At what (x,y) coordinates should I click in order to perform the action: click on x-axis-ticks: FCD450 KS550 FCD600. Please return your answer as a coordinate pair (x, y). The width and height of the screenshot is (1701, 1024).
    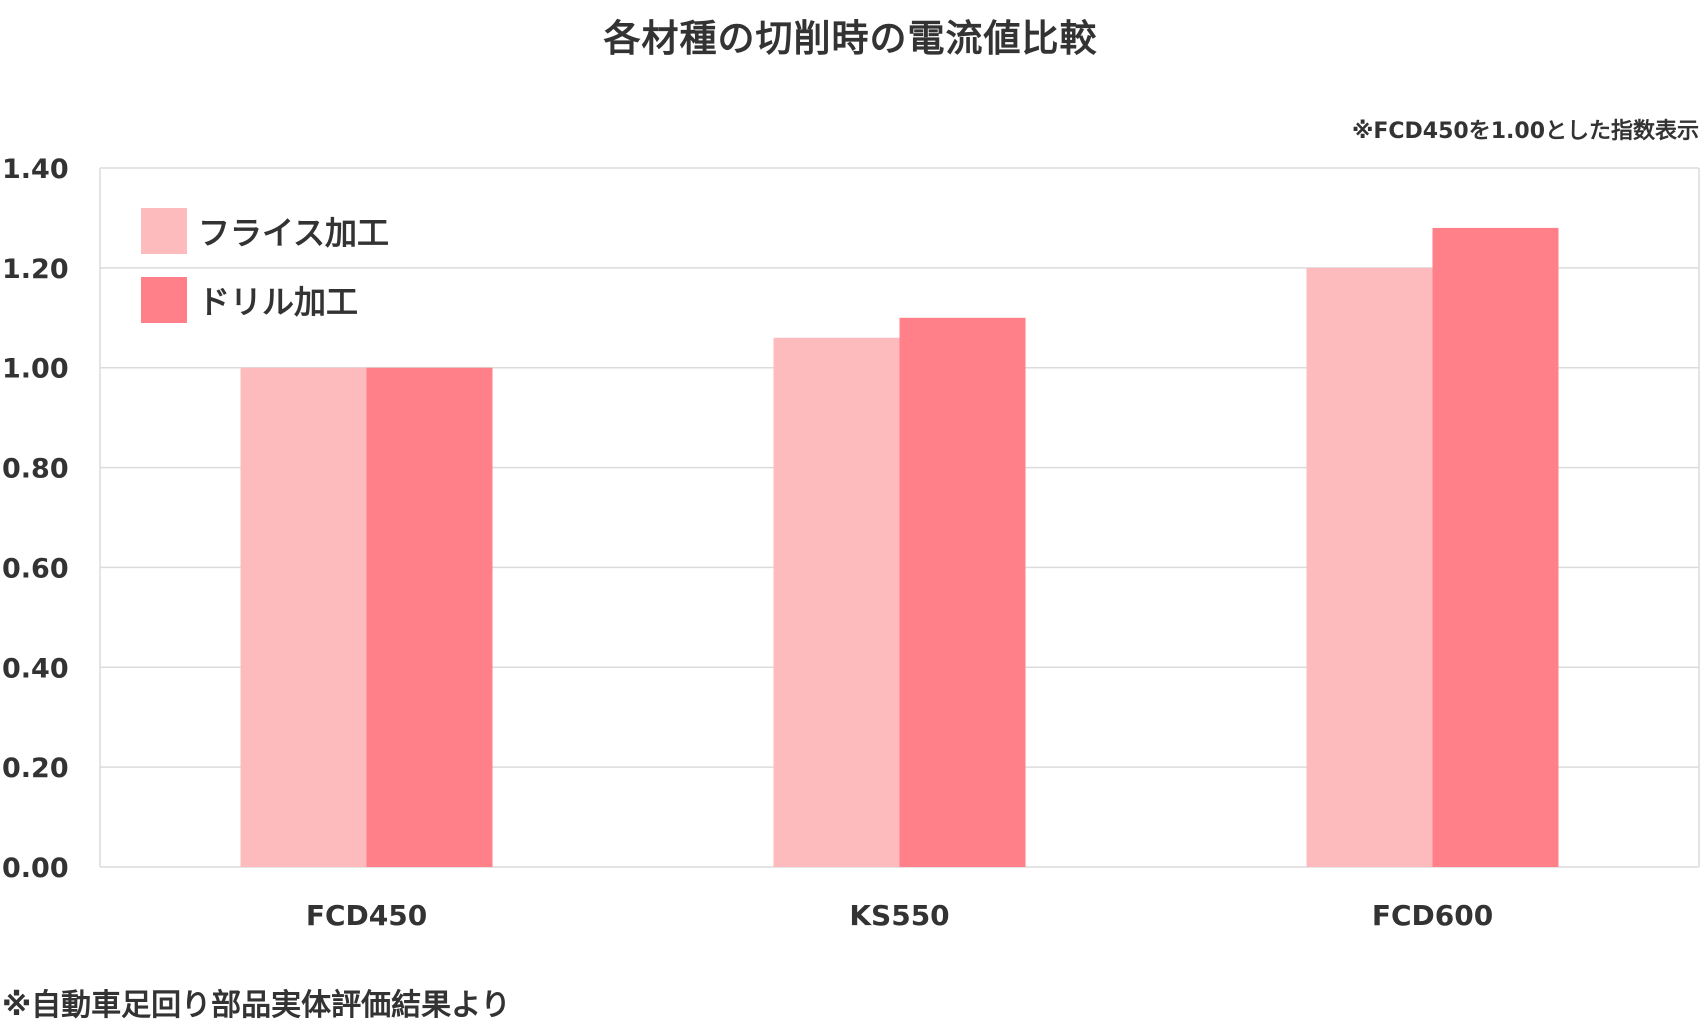
    Looking at the image, I should click on (899, 915).